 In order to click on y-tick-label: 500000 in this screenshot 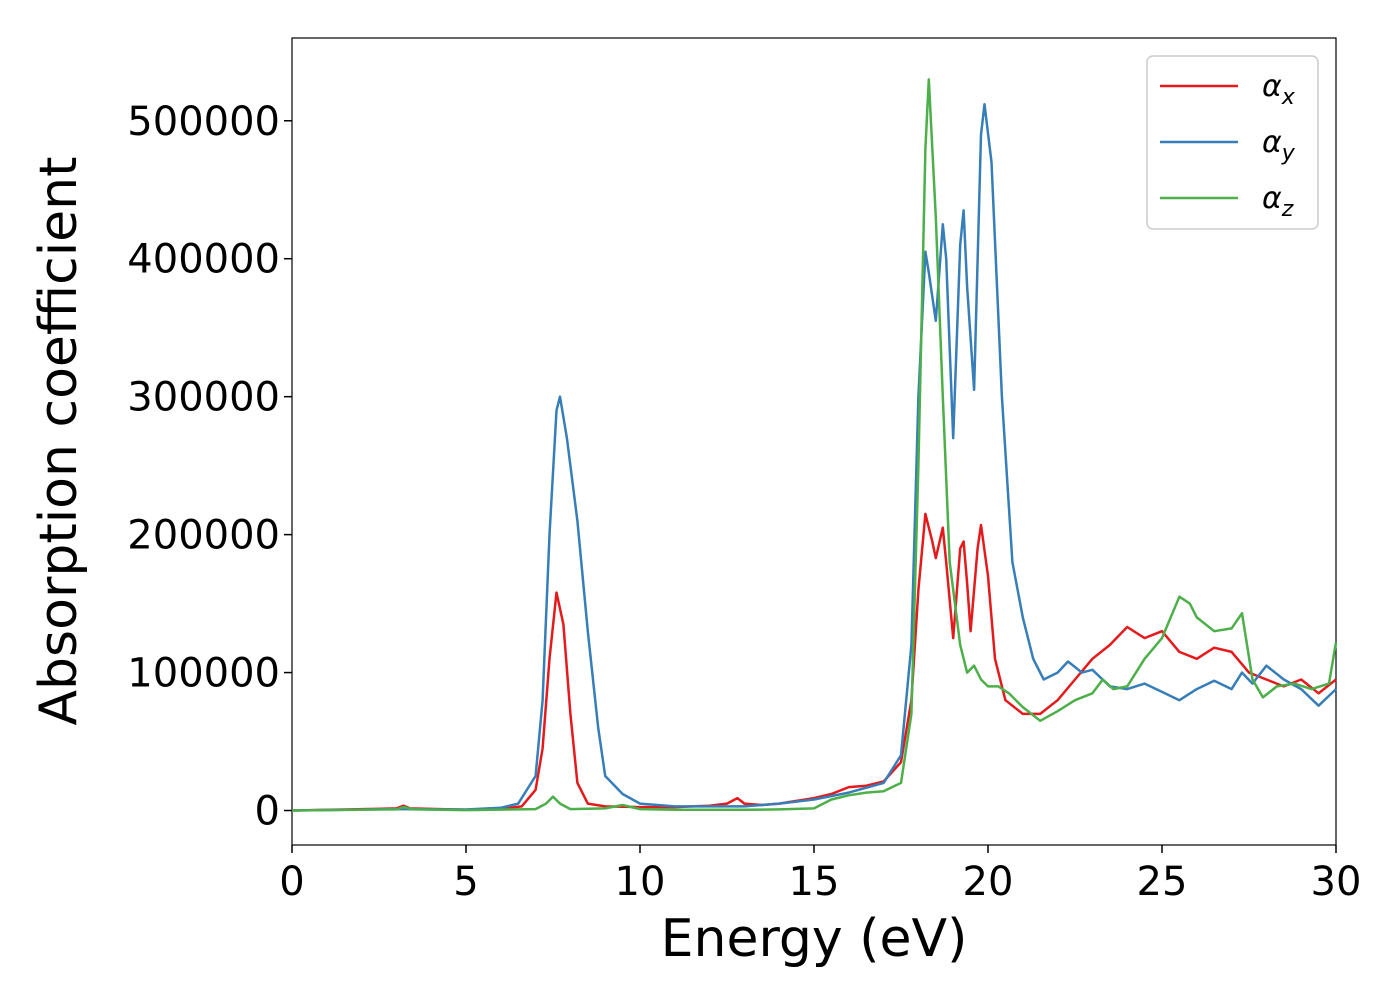, I will do `click(203, 122)`.